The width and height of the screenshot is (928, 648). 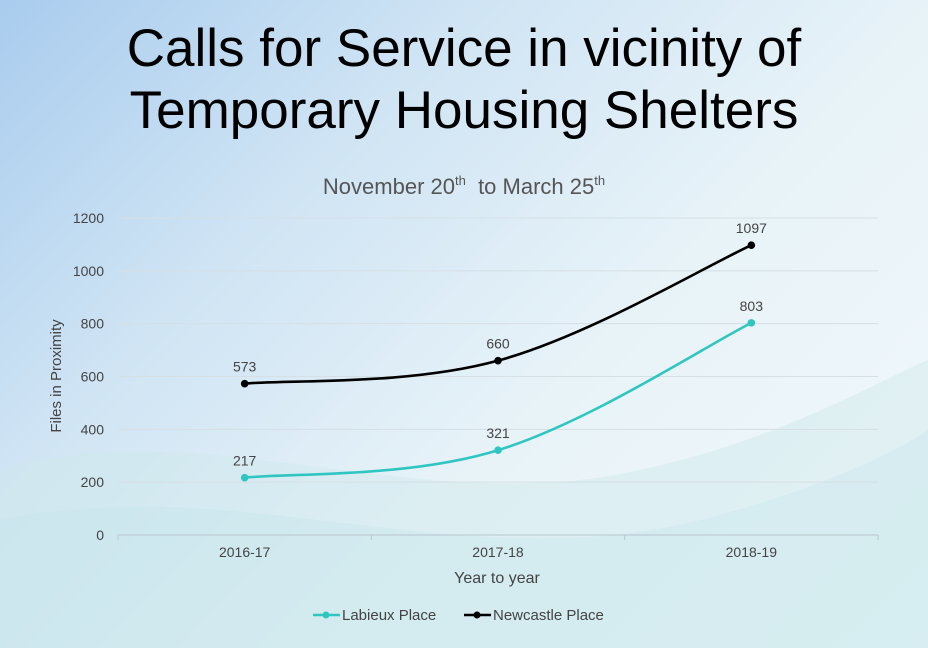 I want to click on x-tick-label-2018-19: 2018-19, so click(x=752, y=552).